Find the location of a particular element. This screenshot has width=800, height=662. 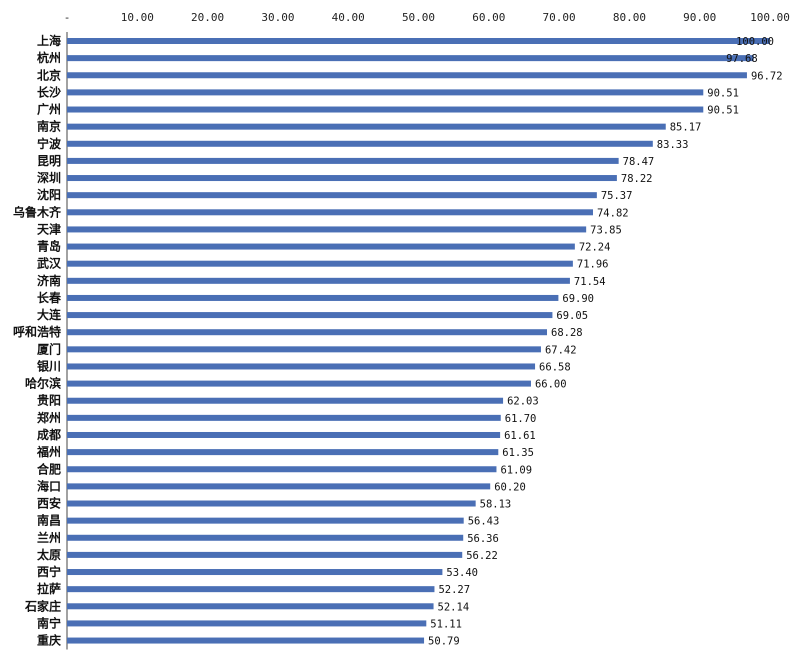

value-label: 74.82 is located at coordinates (613, 213).